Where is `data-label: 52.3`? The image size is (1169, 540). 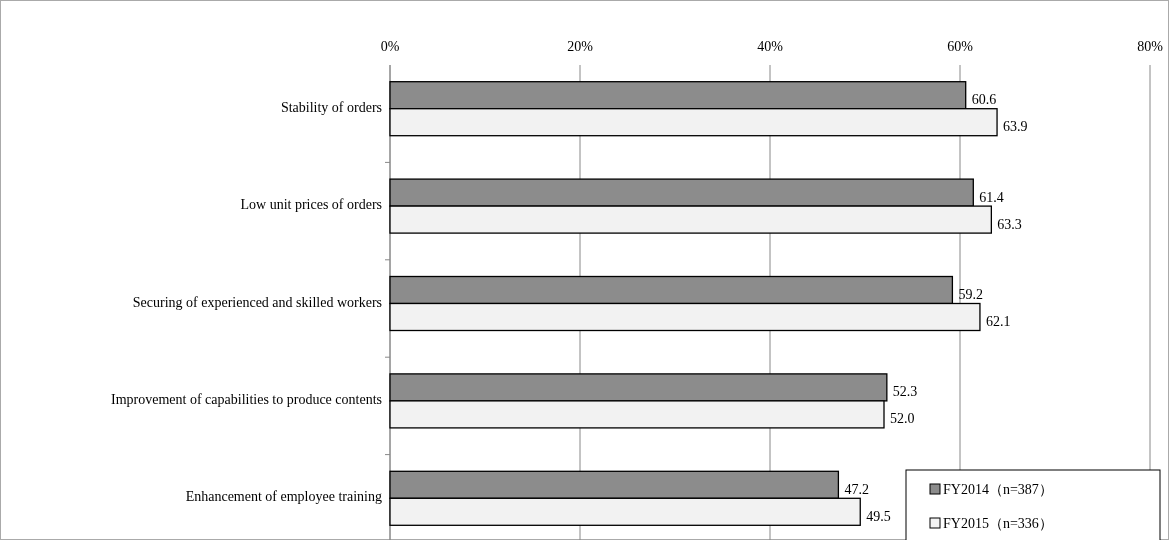 data-label: 52.3 is located at coordinates (905, 392).